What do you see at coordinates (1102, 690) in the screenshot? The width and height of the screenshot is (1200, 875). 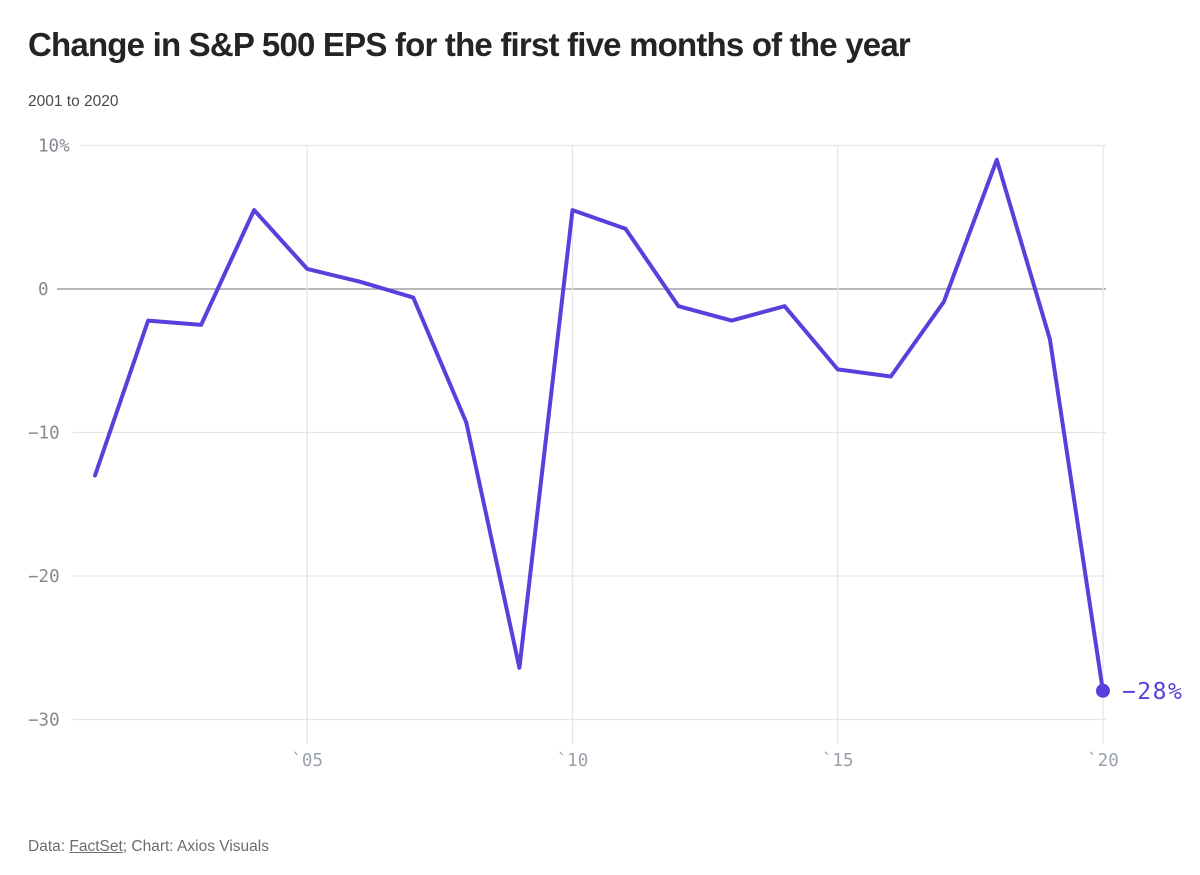 I see `end-point-dot` at bounding box center [1102, 690].